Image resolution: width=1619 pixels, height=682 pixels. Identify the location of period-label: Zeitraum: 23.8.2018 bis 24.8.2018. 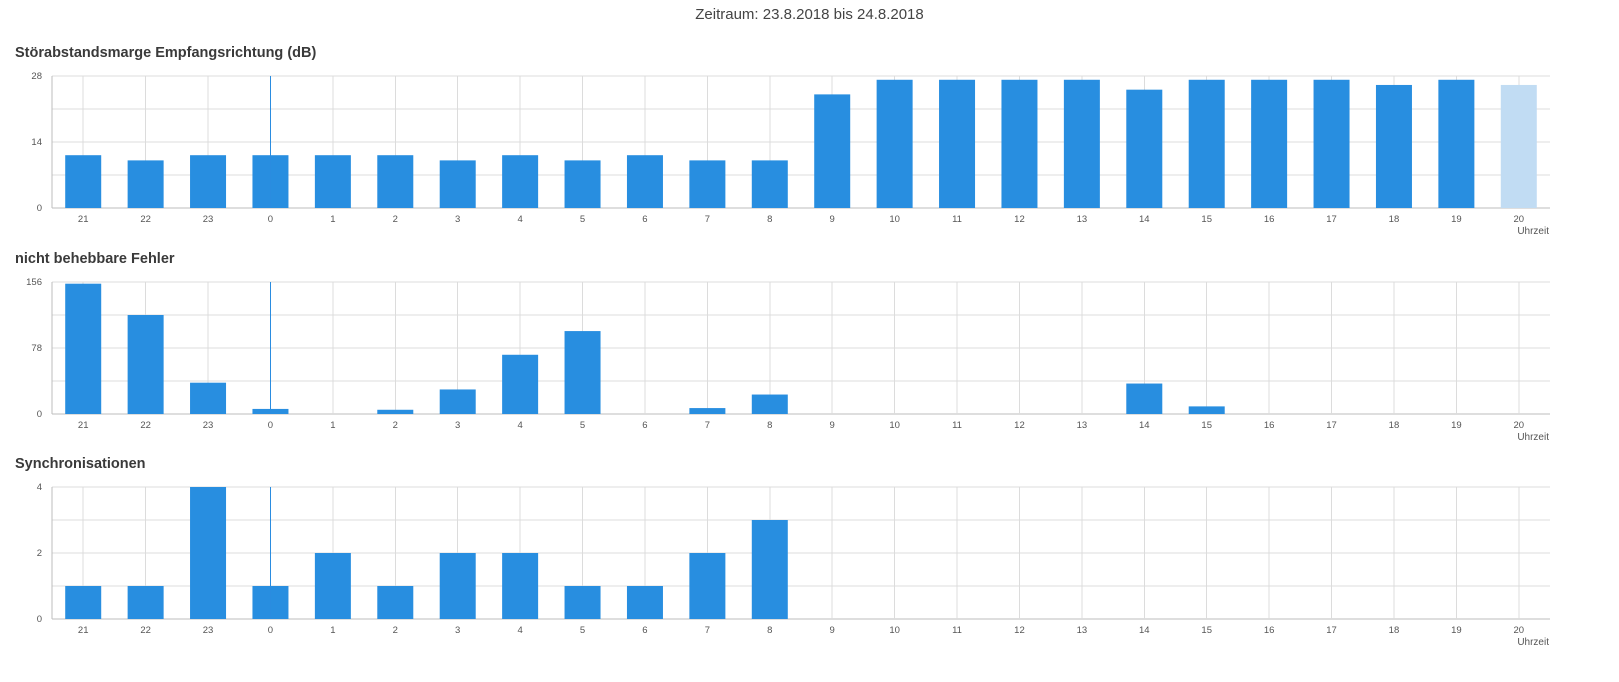
(809, 14).